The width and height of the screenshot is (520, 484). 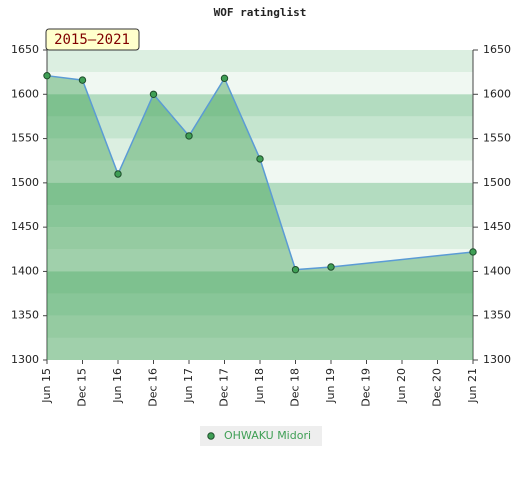 I want to click on y2-tick-label: 1400, so click(x=497, y=270).